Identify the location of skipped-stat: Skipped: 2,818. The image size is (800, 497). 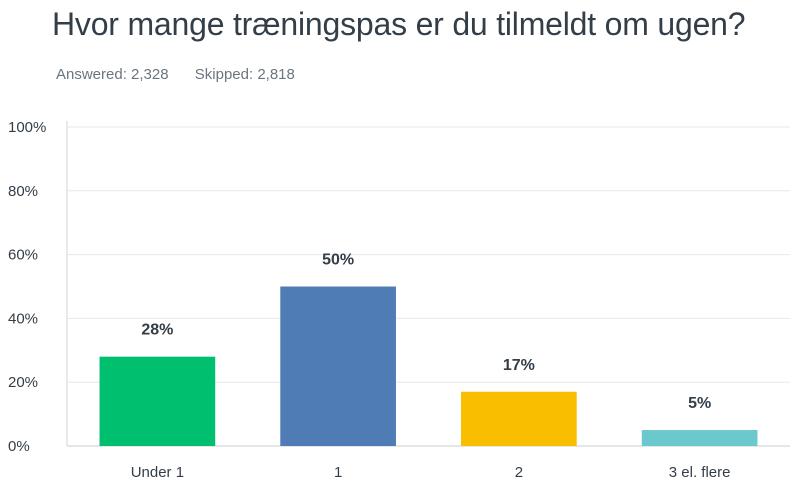
(245, 74).